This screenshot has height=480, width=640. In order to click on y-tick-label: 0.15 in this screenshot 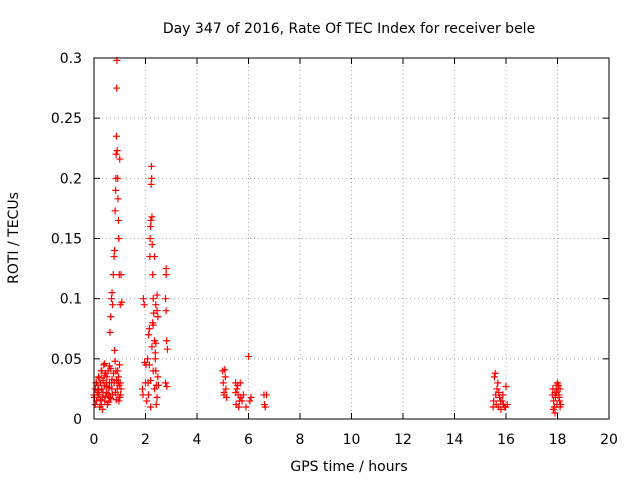, I will do `click(66, 240)`.